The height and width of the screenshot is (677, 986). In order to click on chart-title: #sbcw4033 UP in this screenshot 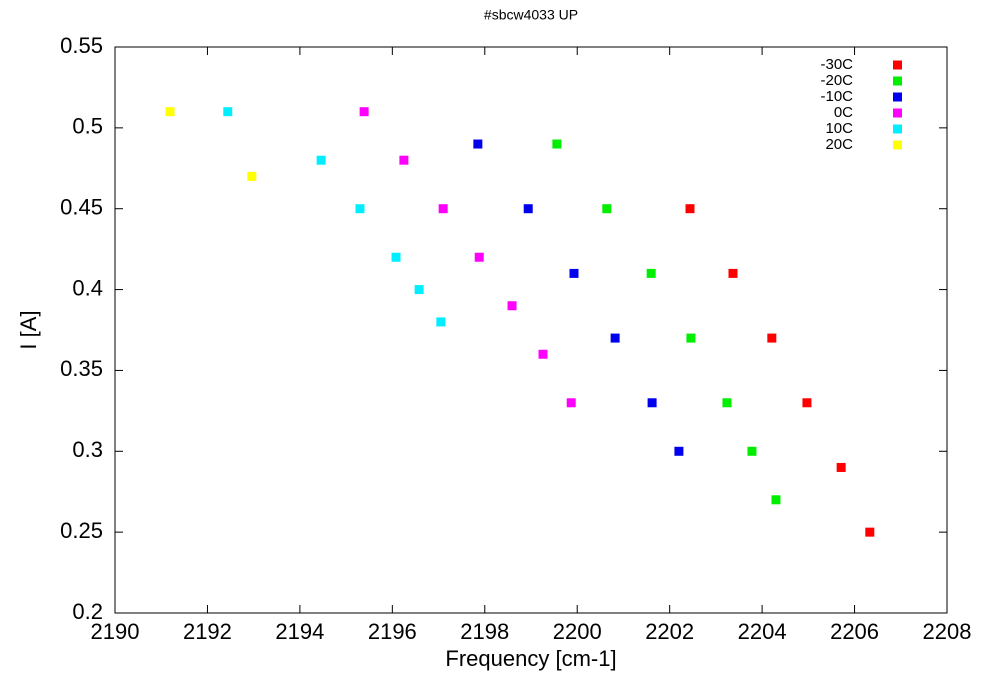, I will do `click(531, 15)`.